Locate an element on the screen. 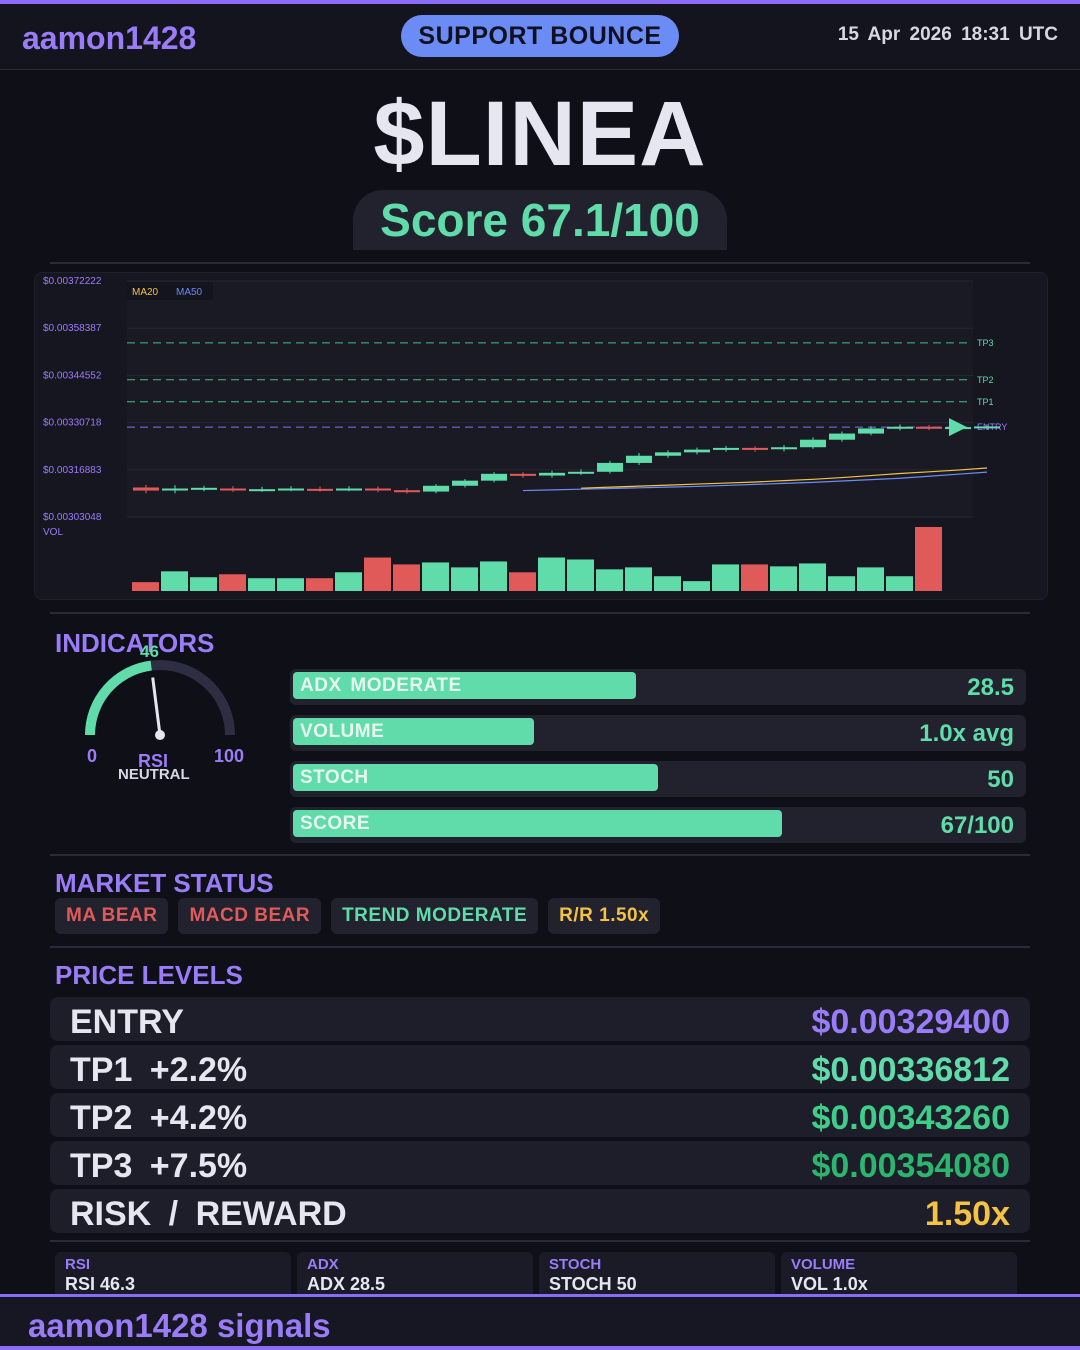 This screenshot has height=1350, width=1080. level-row-entry: ENTRY $0.00329400 is located at coordinates (540, 1019).